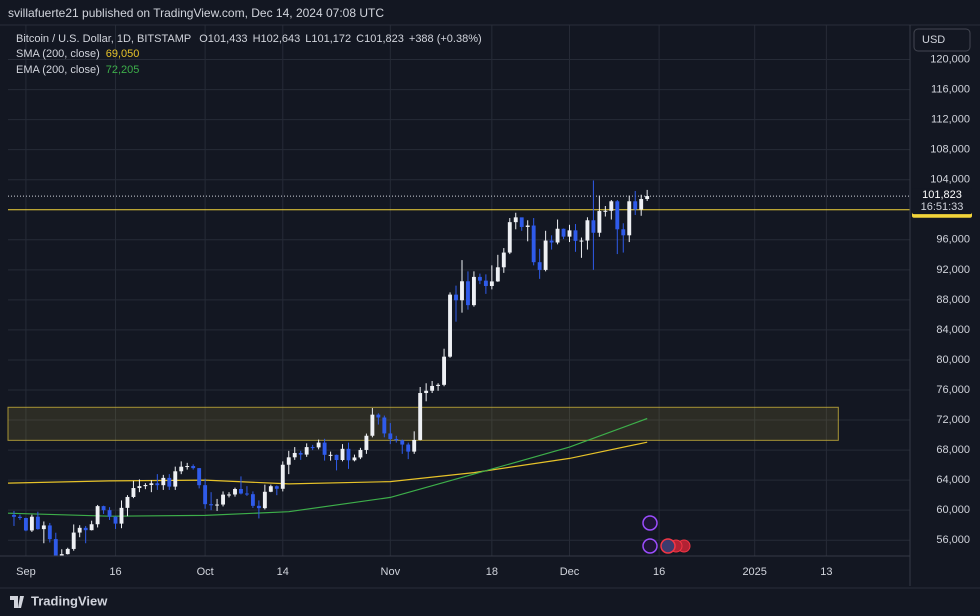 This screenshot has width=980, height=616. I want to click on x-tick-label: 18, so click(492, 572).